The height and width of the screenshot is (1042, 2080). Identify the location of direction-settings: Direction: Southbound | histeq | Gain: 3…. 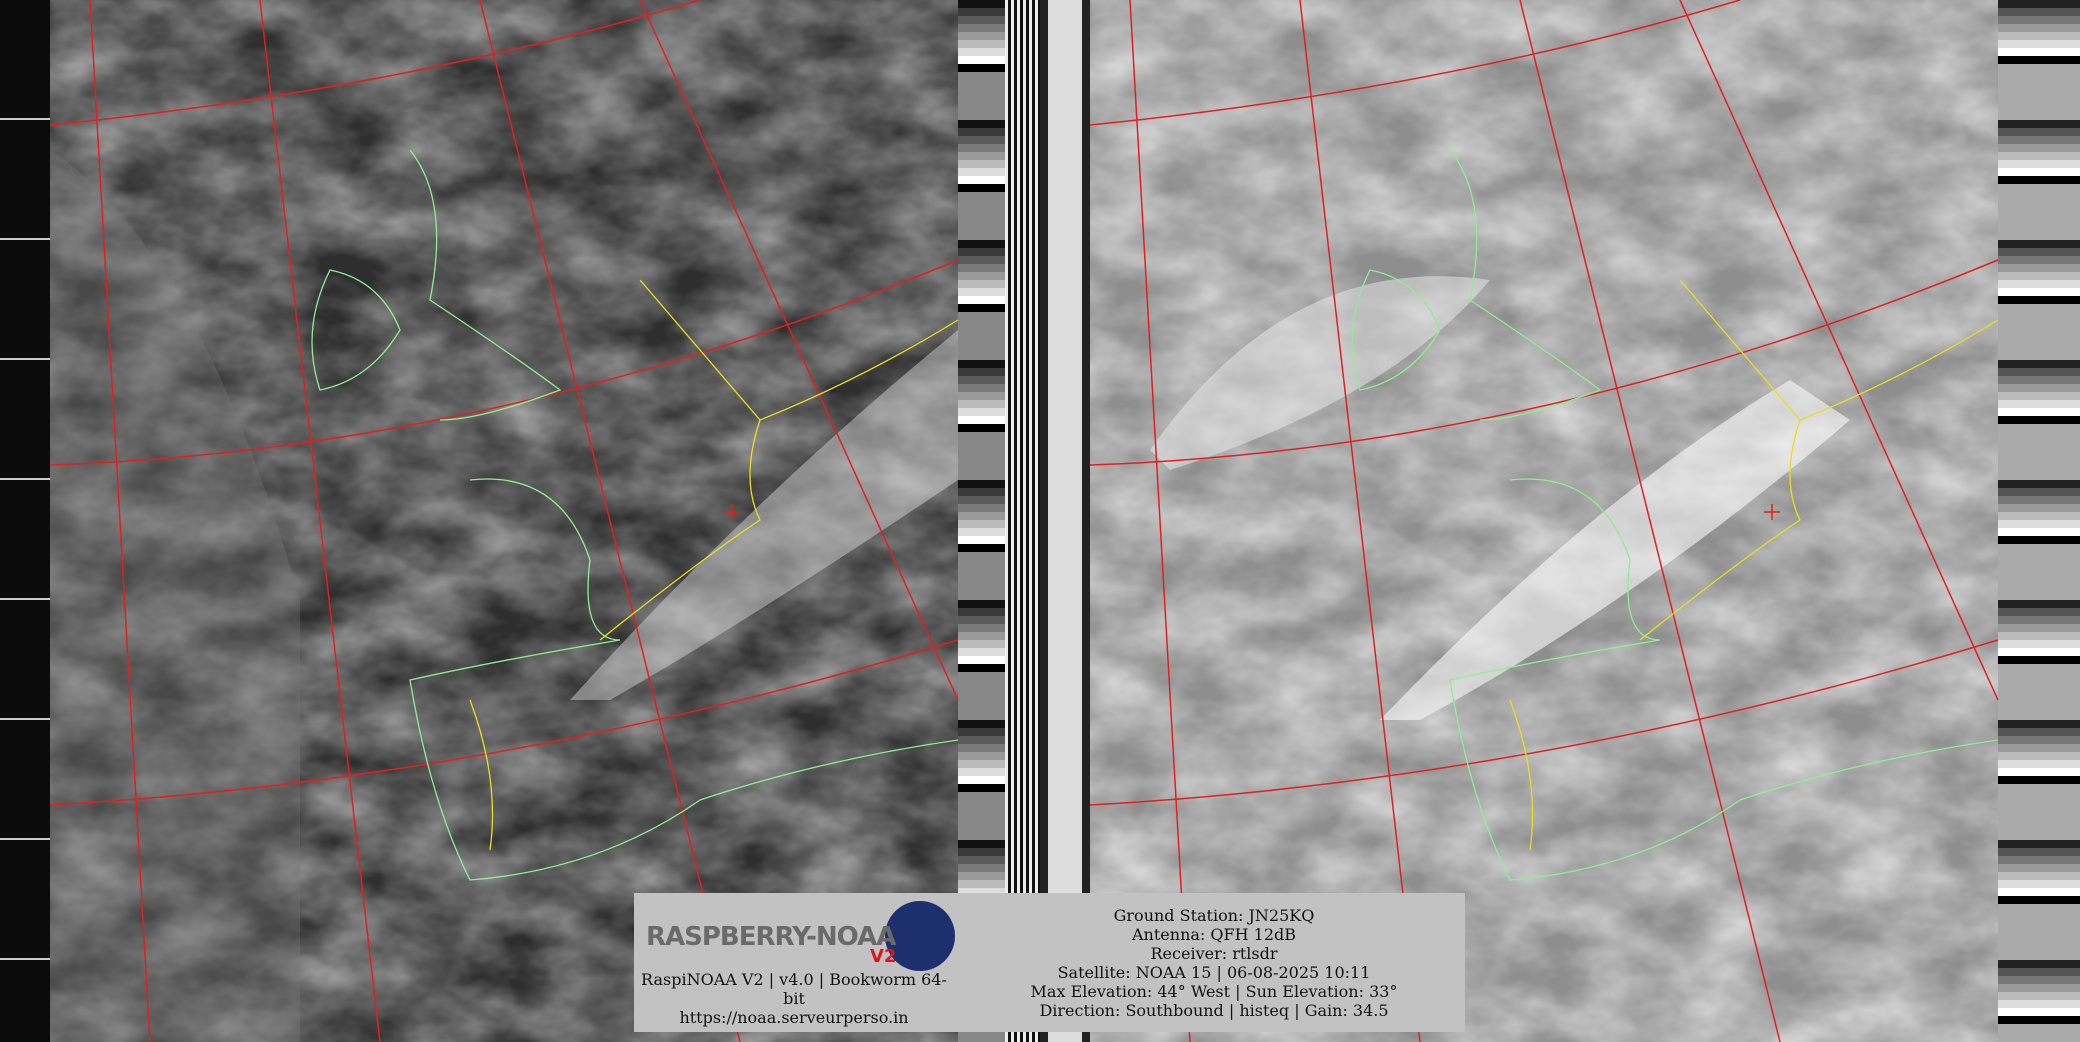
(1214, 1010).